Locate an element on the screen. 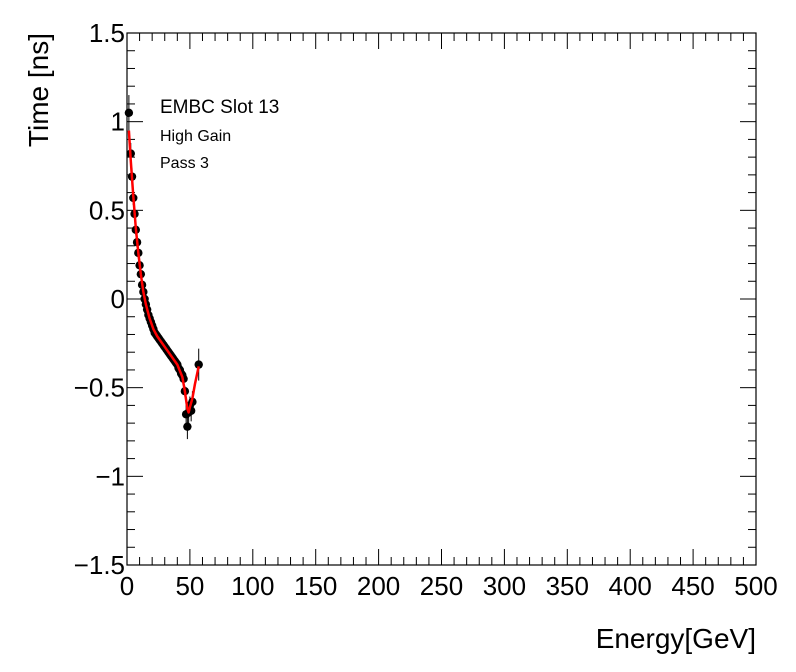  y-tick-label: 0.5 is located at coordinates (107, 210).